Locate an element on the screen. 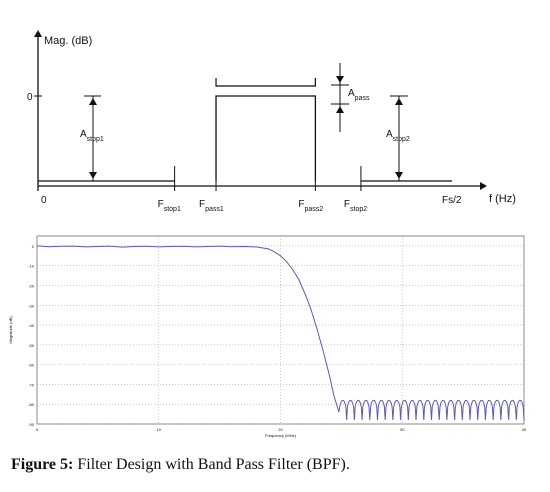 Image resolution: width=550 pixels, height=492 pixels. x-axis-arrow is located at coordinates (483, 186).